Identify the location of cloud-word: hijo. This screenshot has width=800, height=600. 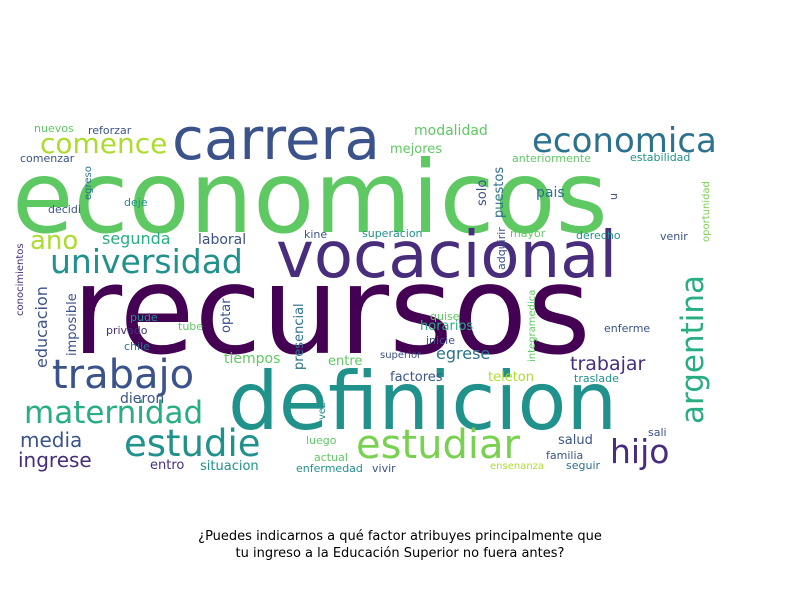
(640, 451).